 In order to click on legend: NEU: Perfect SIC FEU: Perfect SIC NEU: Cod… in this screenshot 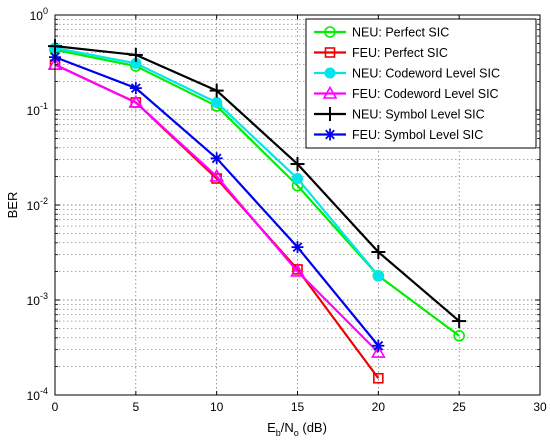, I will do `click(421, 83)`.